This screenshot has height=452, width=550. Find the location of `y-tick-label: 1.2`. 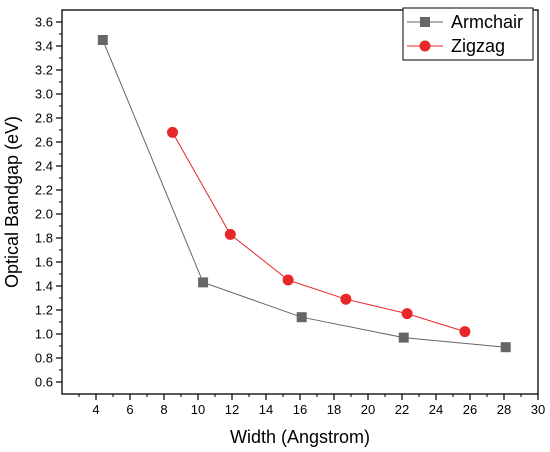

y-tick-label: 1.2 is located at coordinates (44, 310).